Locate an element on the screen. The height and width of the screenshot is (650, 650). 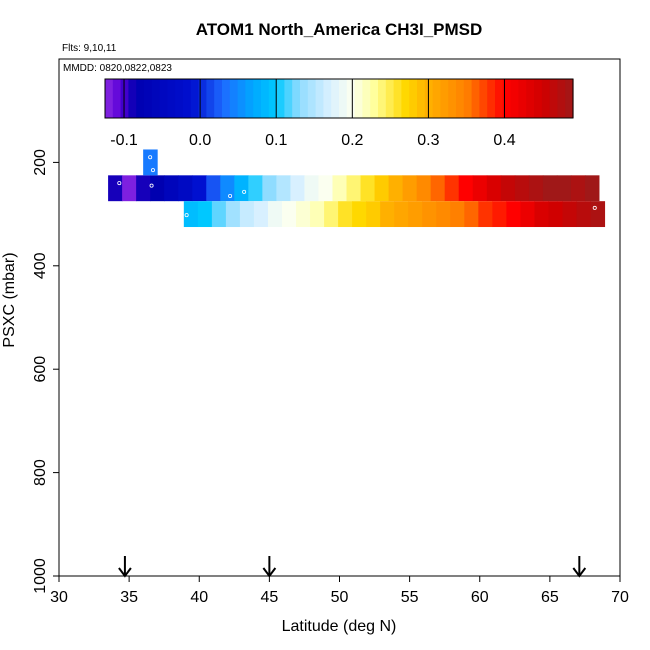
heatmap-cells is located at coordinates (357, 188).